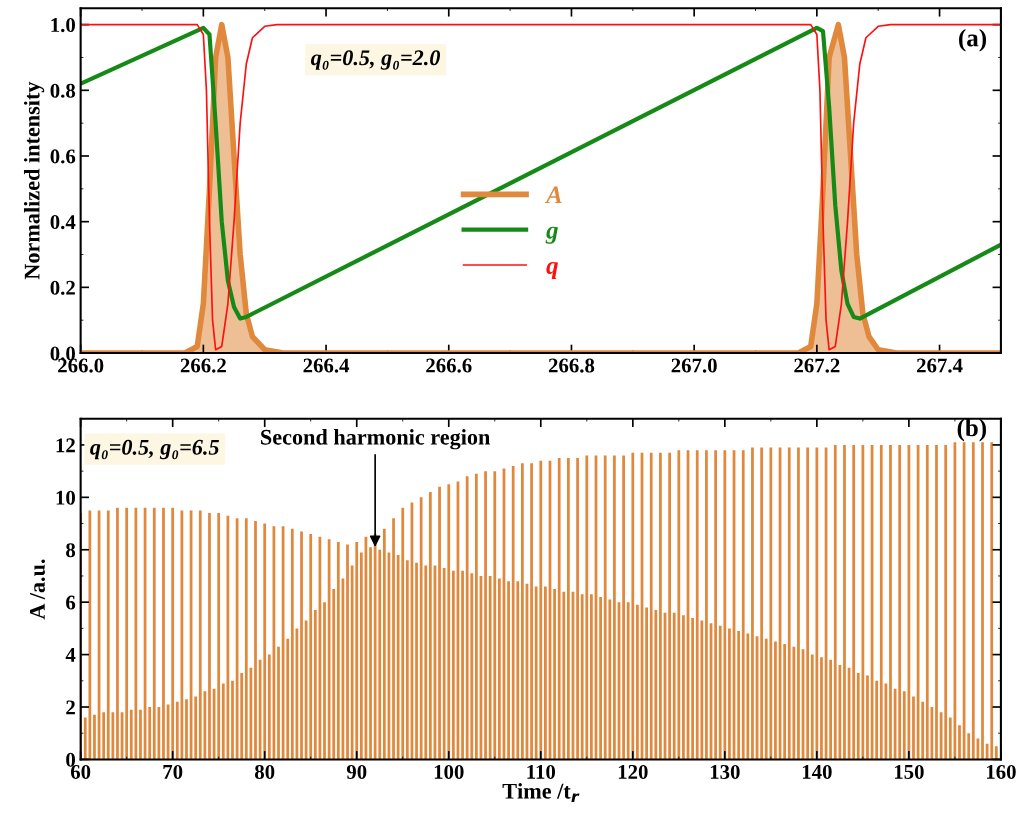 Image resolution: width=1034 pixels, height=821 pixels. Describe the element at coordinates (326, 365) in the screenshot. I see `x-tick-label: 266.4` at that location.